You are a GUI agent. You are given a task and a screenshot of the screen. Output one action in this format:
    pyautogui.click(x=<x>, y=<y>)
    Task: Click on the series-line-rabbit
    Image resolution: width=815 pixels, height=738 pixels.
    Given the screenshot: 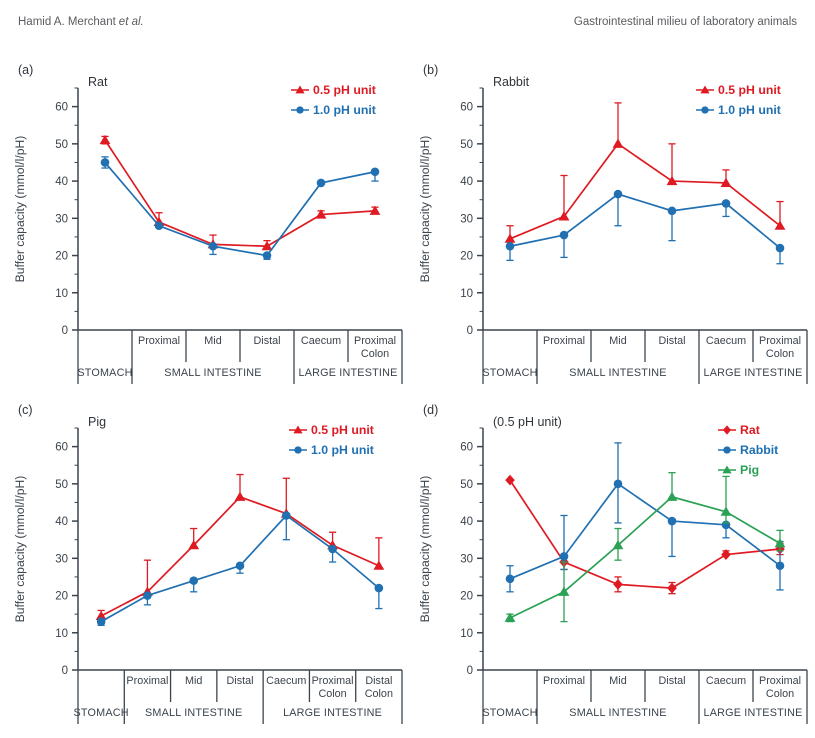 What is the action you would take?
    pyautogui.click(x=645, y=531)
    